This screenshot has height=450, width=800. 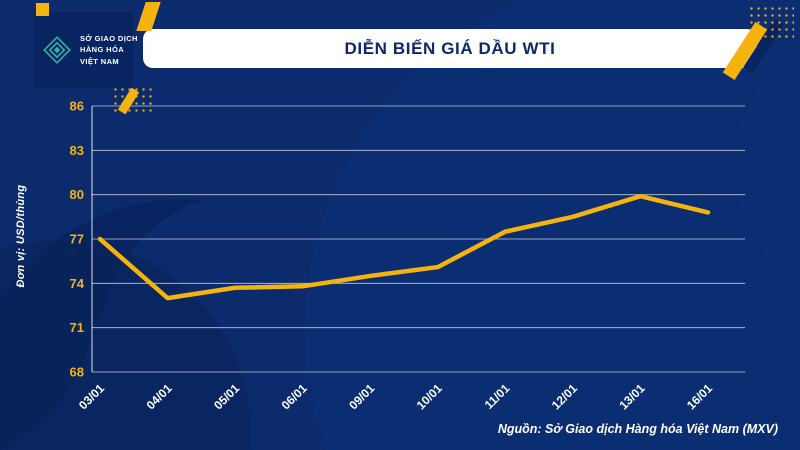 What do you see at coordinates (102, 50) in the screenshot?
I see `logo-text-line2: HÀNG HÓA` at bounding box center [102, 50].